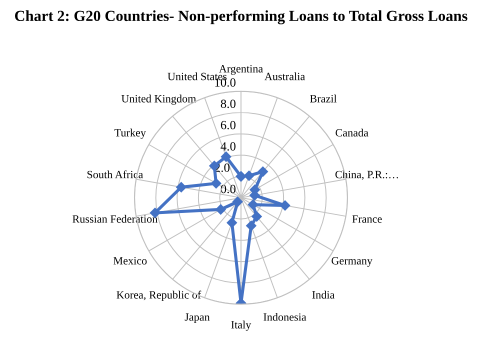 The image size is (482, 338). What do you see at coordinates (284, 76) in the screenshot?
I see `spoke-label: Australia` at bounding box center [284, 76].